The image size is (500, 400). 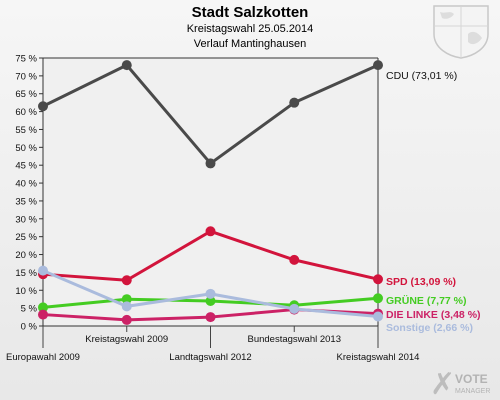 What do you see at coordinates (26, 76) in the screenshot?
I see `y-tick-label: 70 %` at bounding box center [26, 76].